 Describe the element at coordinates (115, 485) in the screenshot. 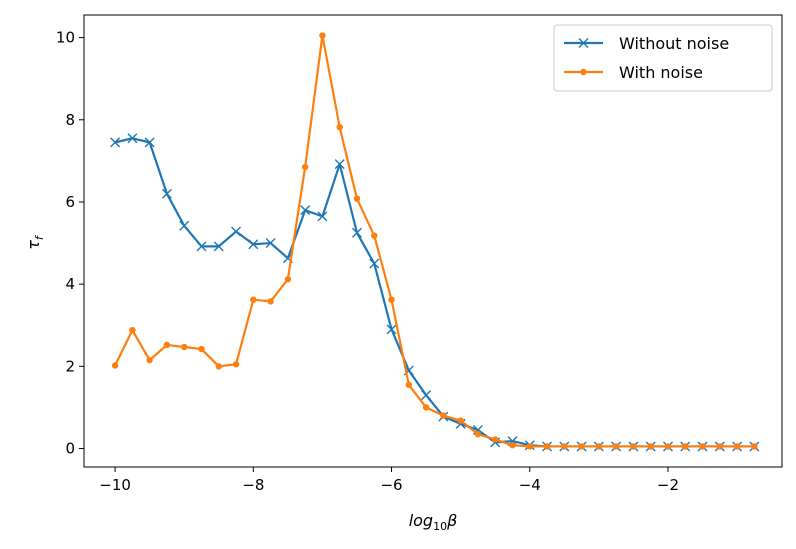

I see `x-tick-label: −10` at that location.